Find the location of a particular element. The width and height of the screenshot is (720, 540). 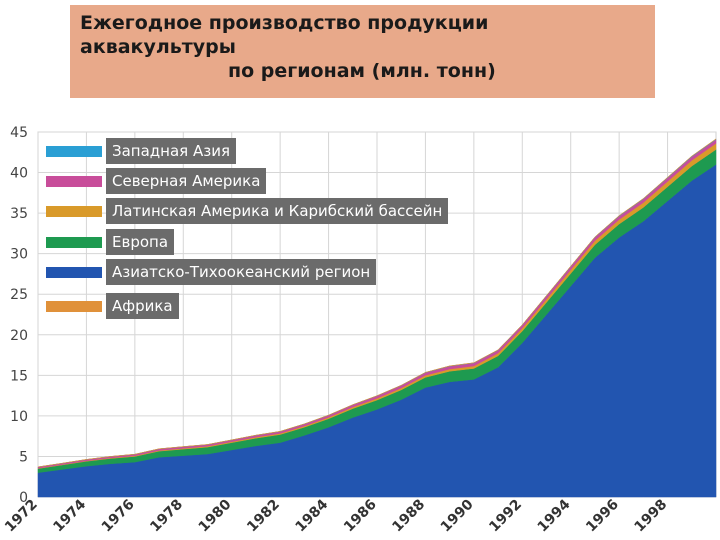

x-tick-label: 1974 is located at coordinates (69, 515).